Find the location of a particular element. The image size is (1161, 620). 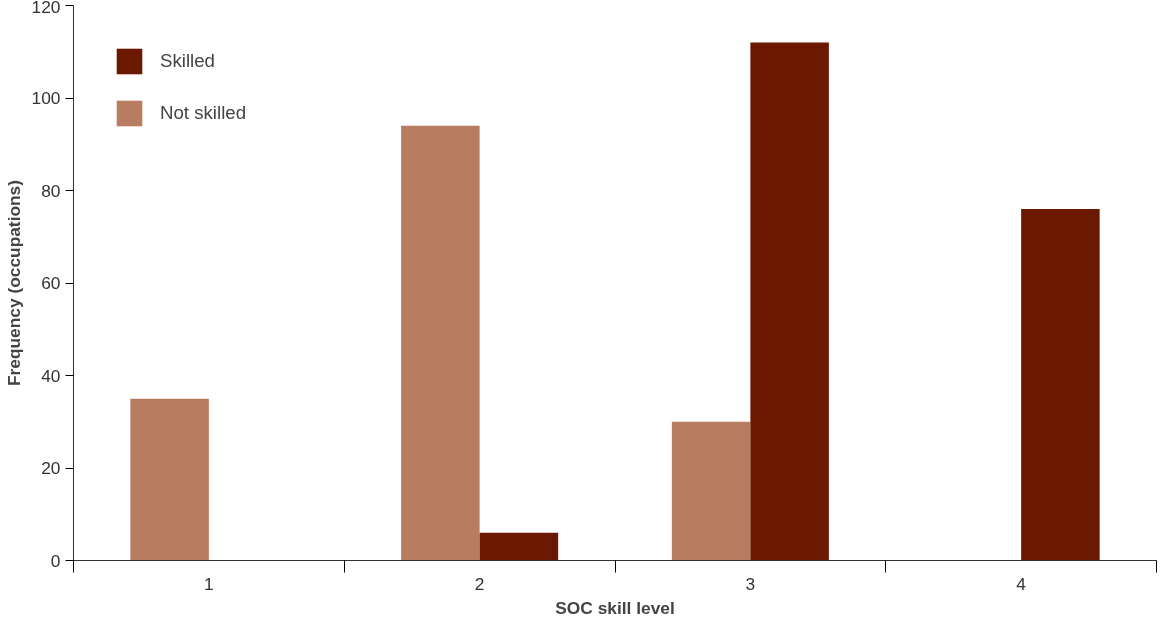

x-tick-label: 4 is located at coordinates (1021, 583).